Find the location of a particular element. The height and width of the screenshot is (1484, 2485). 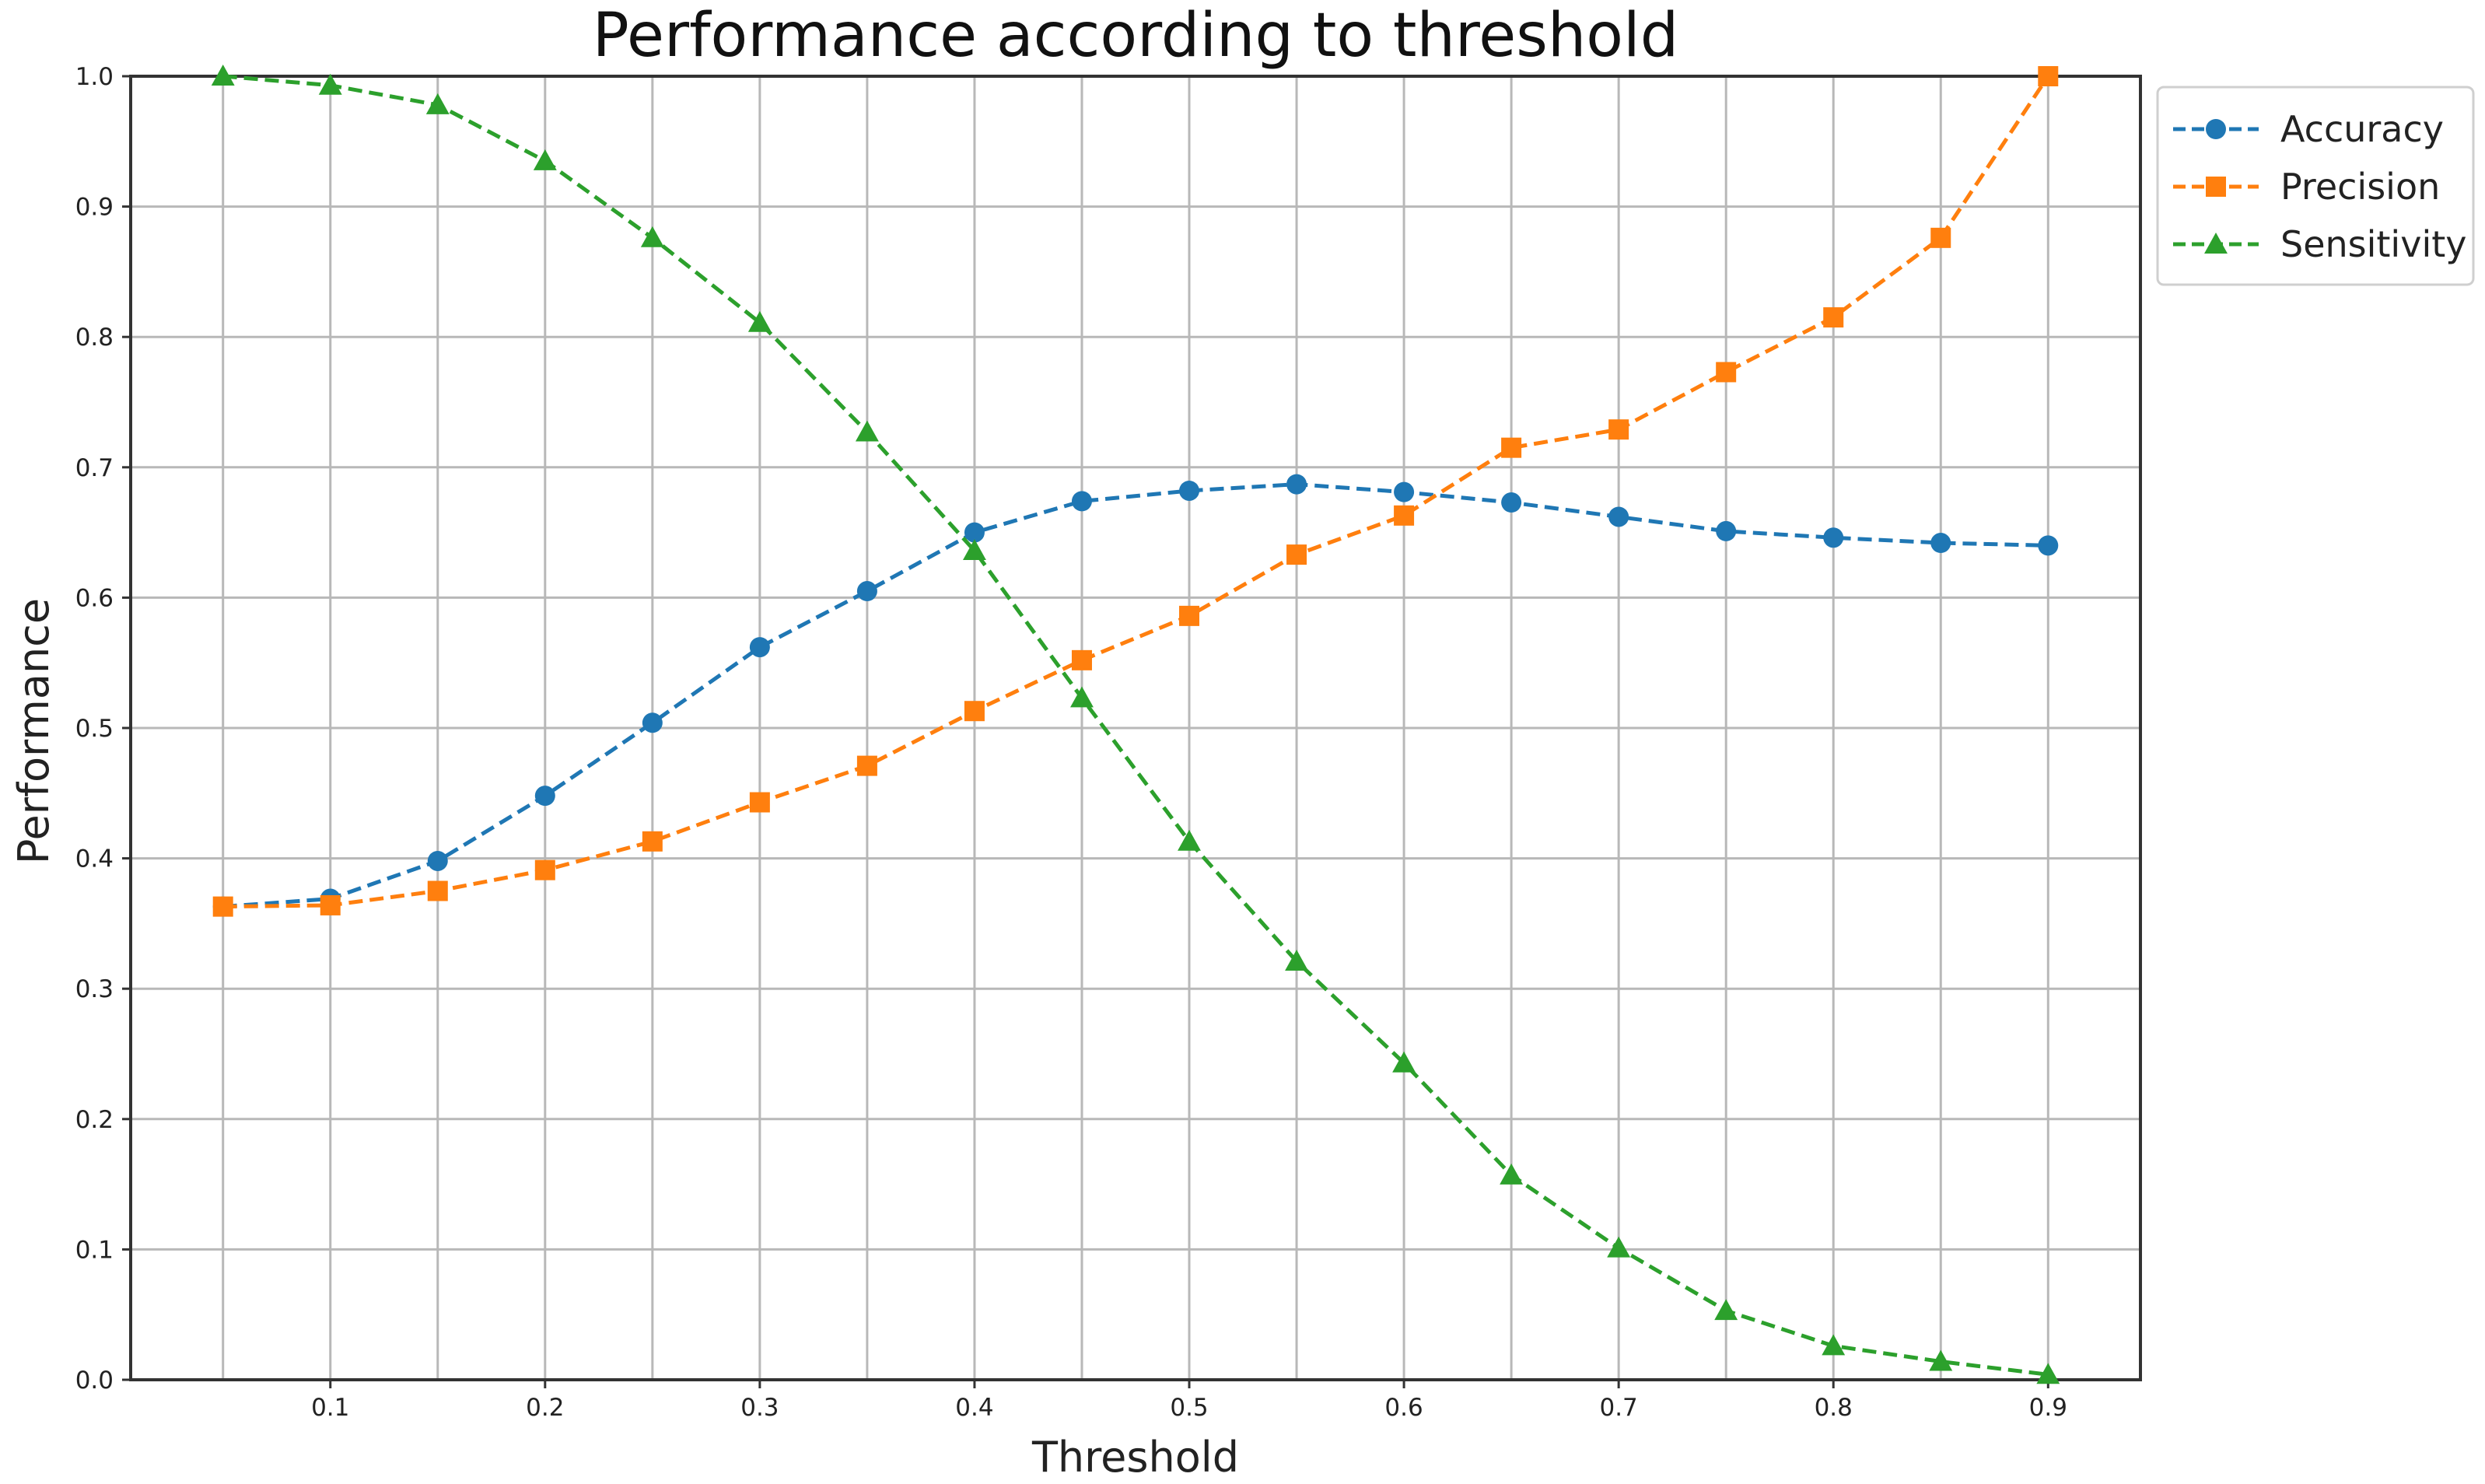

y-tick-label: 0.8 is located at coordinates (95, 338).